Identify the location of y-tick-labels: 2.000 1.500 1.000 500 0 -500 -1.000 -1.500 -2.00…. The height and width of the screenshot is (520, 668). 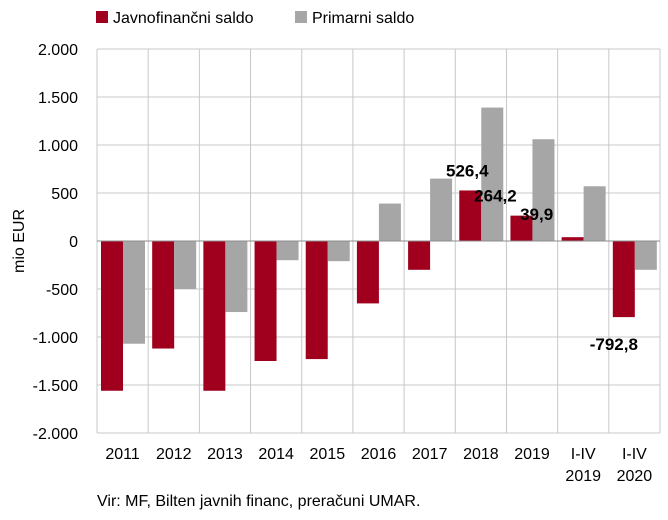
(55, 242).